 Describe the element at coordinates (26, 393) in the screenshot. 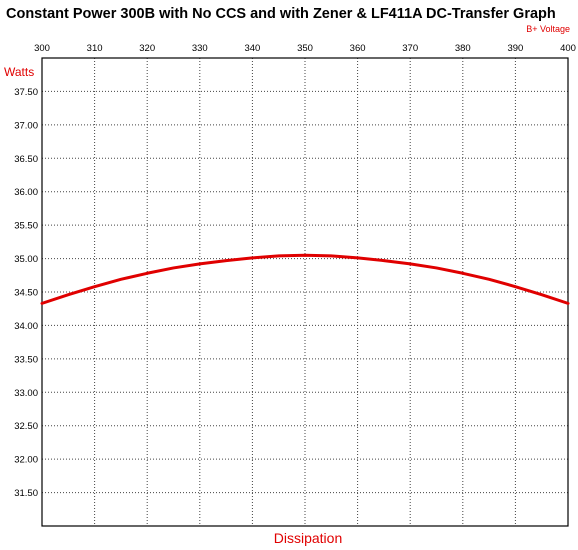

I see `y-tick-label: 33.00` at that location.